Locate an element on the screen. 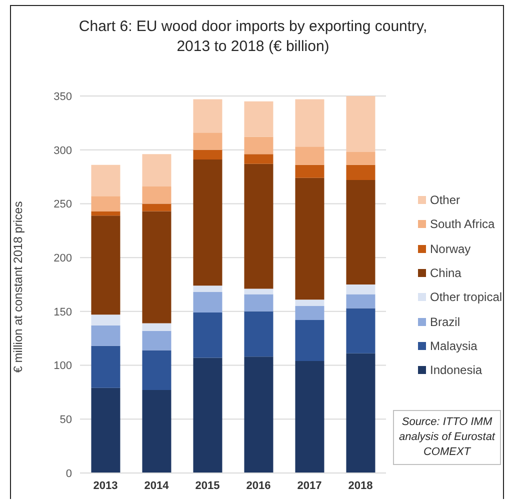 The height and width of the screenshot is (501, 506). x-tick-label: 2018 is located at coordinates (360, 486).